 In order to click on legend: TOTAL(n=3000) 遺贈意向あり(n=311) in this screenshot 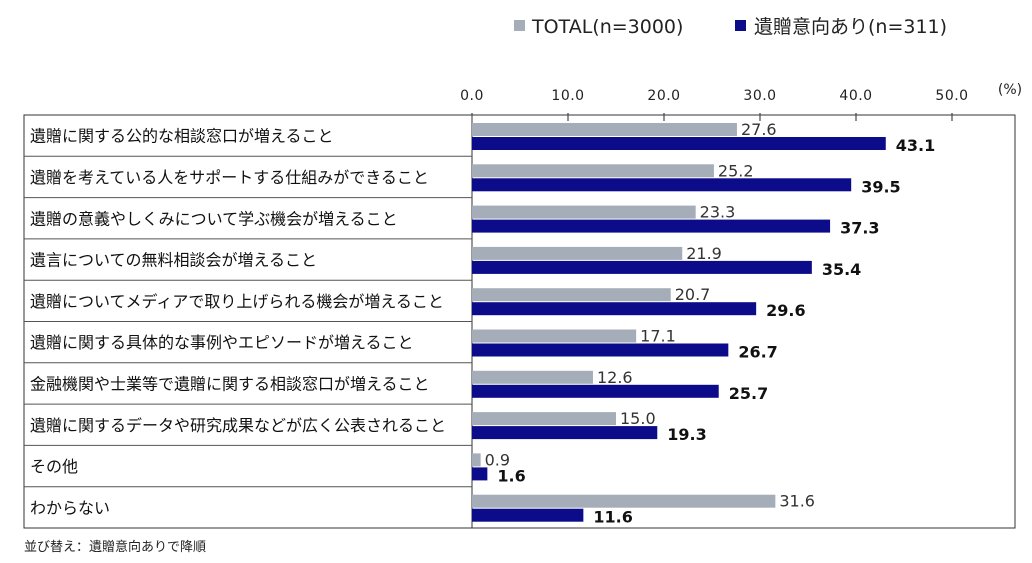, I will do `click(730, 27)`.